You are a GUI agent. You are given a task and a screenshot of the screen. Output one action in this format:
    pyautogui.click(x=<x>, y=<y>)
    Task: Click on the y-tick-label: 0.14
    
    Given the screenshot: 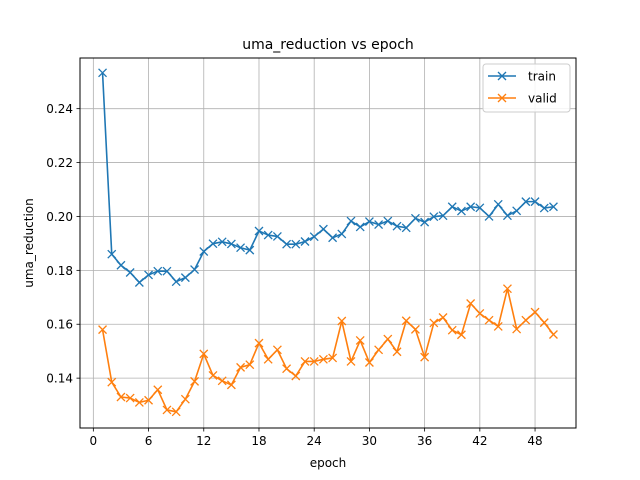 What is the action you would take?
    pyautogui.click(x=59, y=379)
    